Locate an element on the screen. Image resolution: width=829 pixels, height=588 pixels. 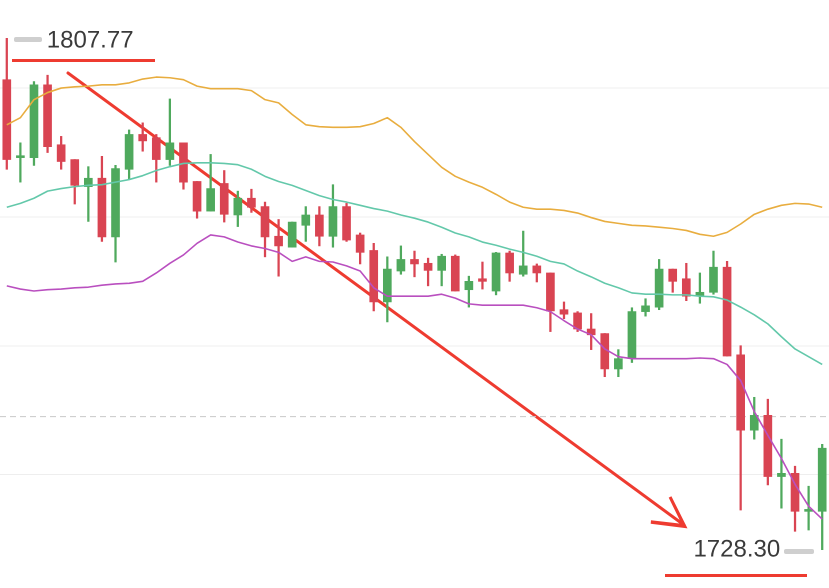
candlestick is located at coordinates (292, 235).